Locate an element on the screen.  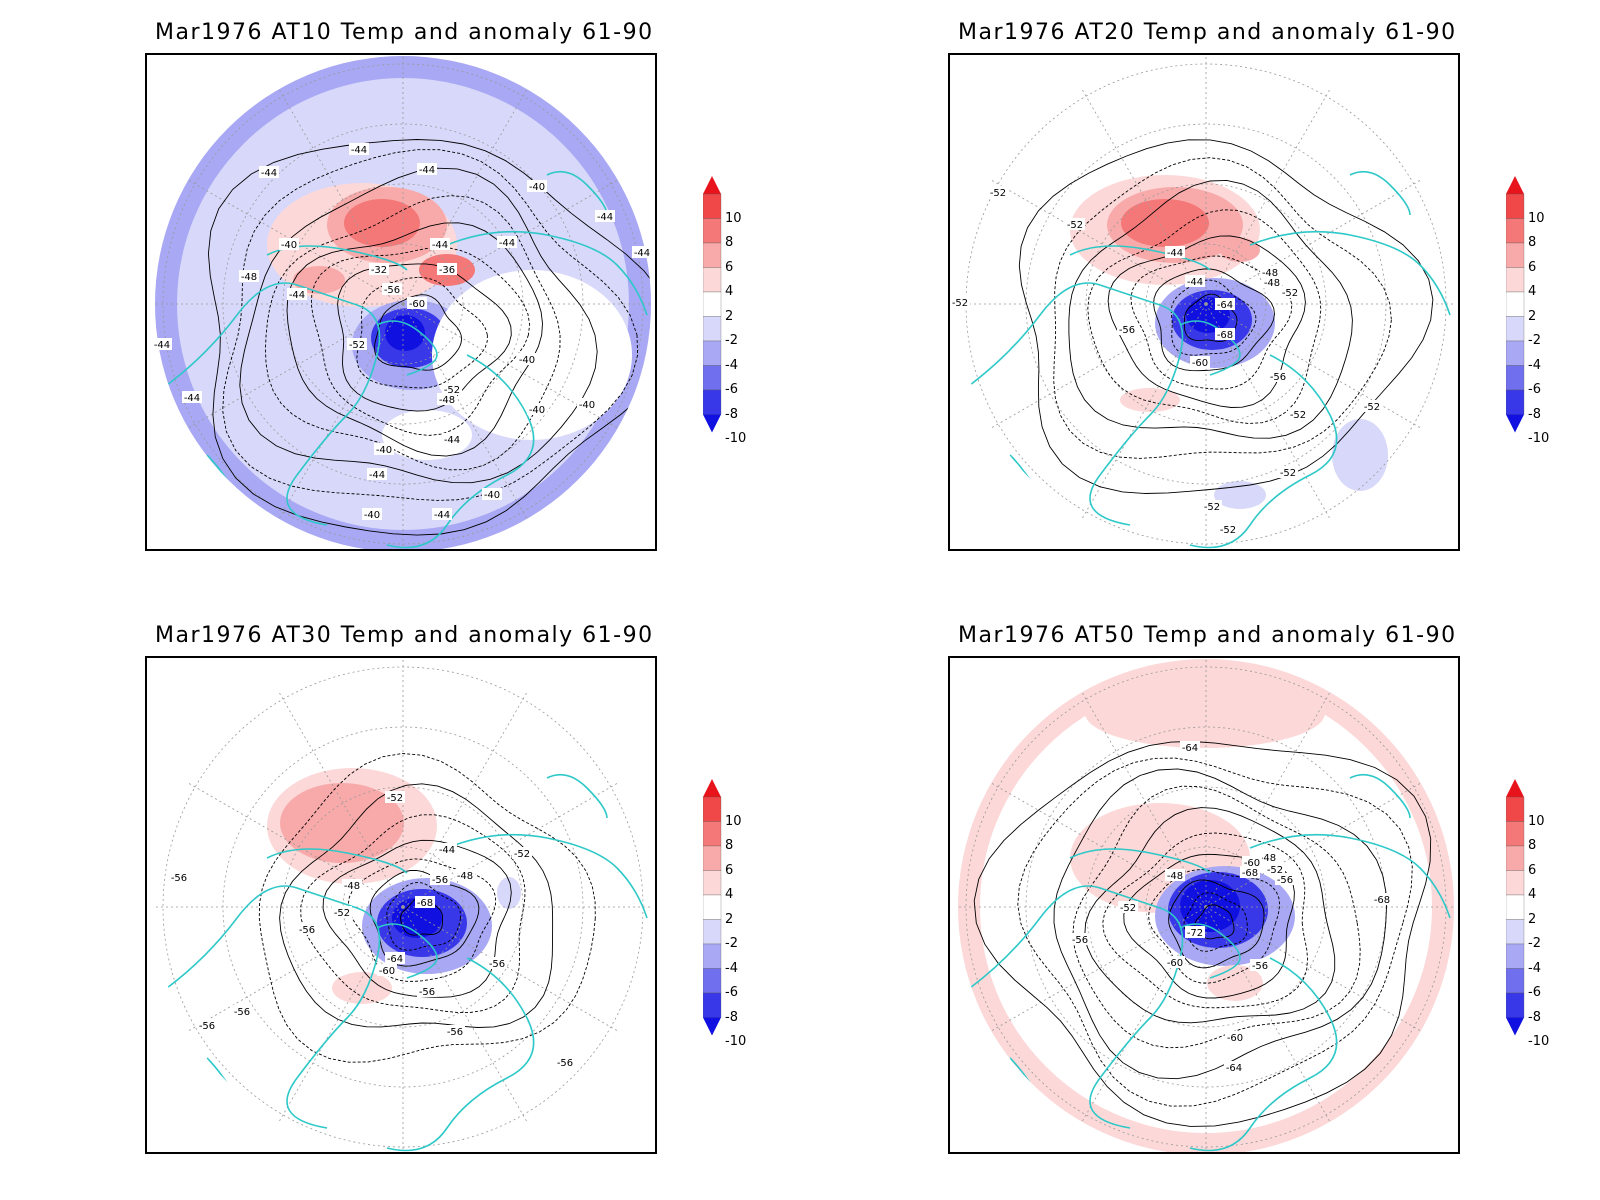
colorbar-tick-label: -4 is located at coordinates (1534, 365).